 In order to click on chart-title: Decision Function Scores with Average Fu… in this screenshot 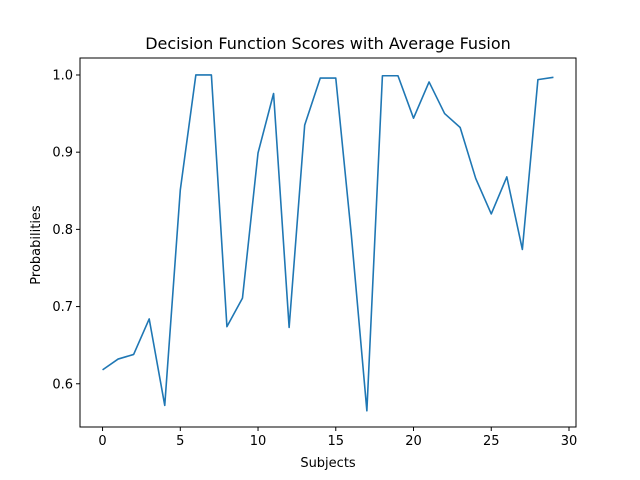, I will do `click(328, 43)`.